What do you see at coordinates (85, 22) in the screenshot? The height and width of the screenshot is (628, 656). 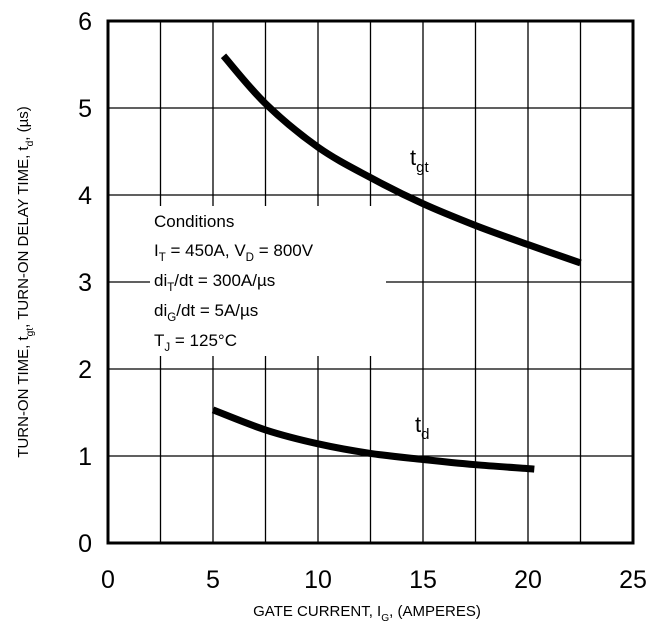 I see `y-tick-label: 6` at bounding box center [85, 22].